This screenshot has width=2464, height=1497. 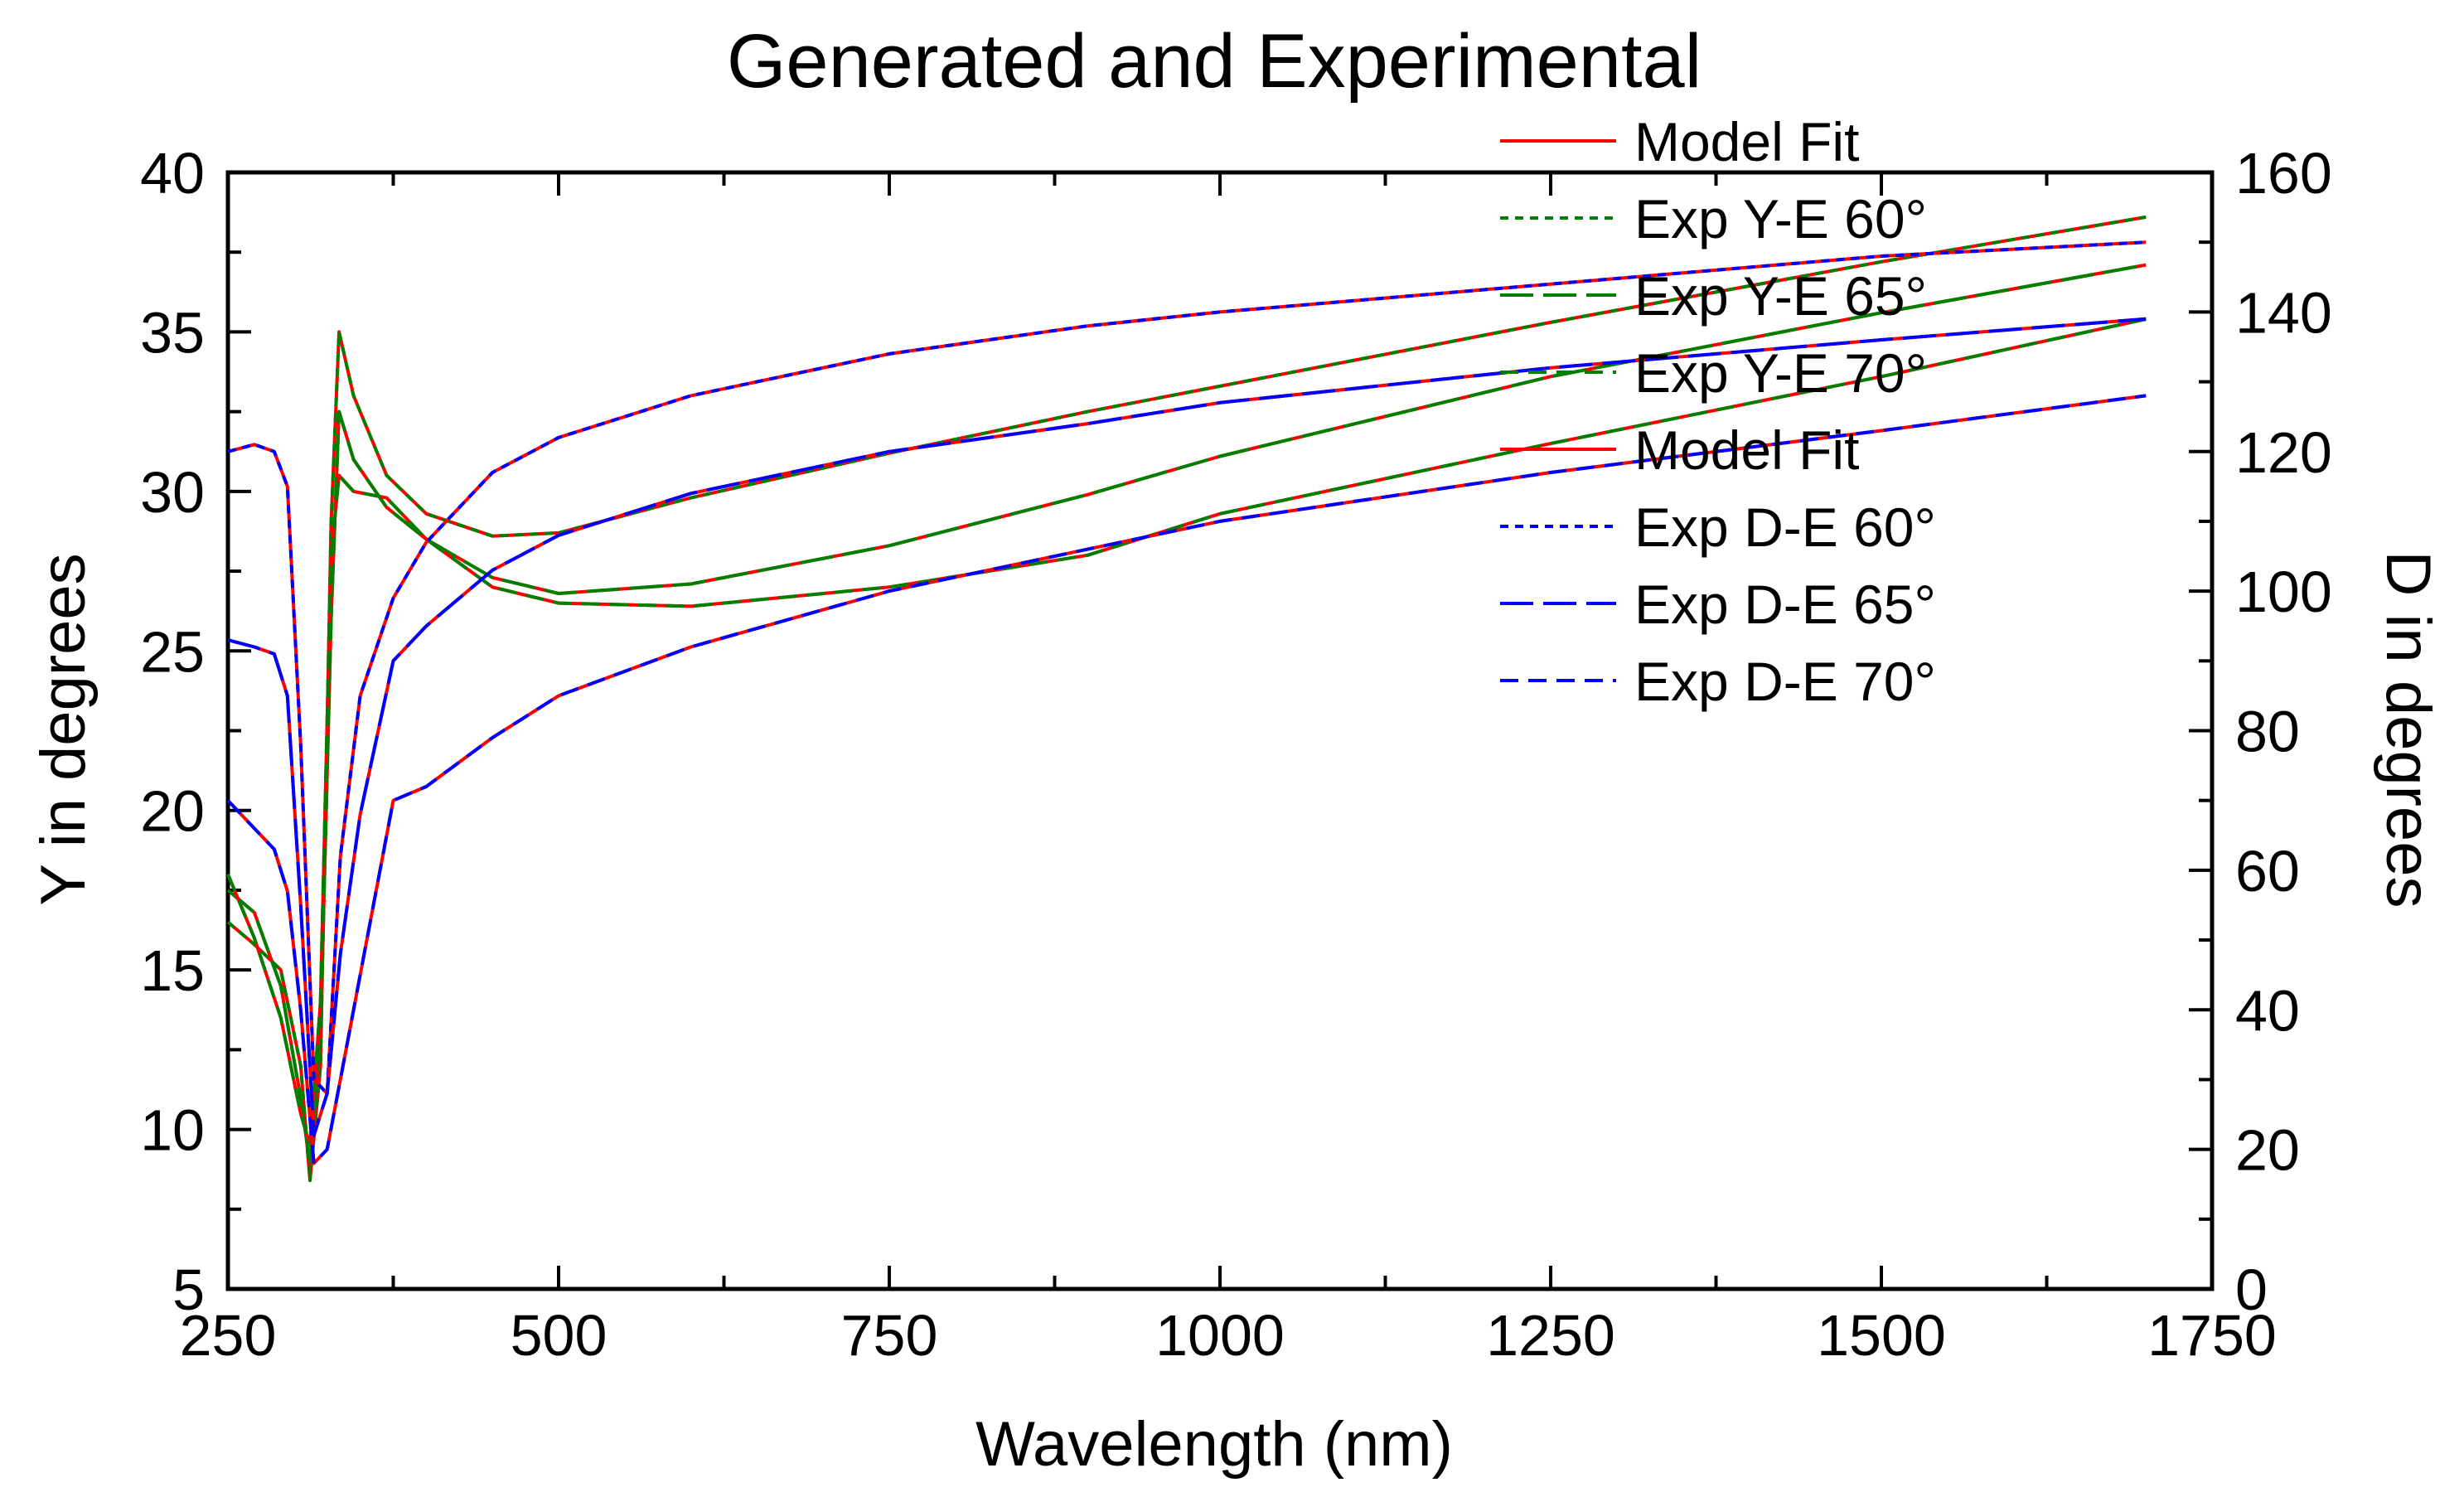 What do you see at coordinates (889, 1336) in the screenshot?
I see `x-tick-label: 750` at bounding box center [889, 1336].